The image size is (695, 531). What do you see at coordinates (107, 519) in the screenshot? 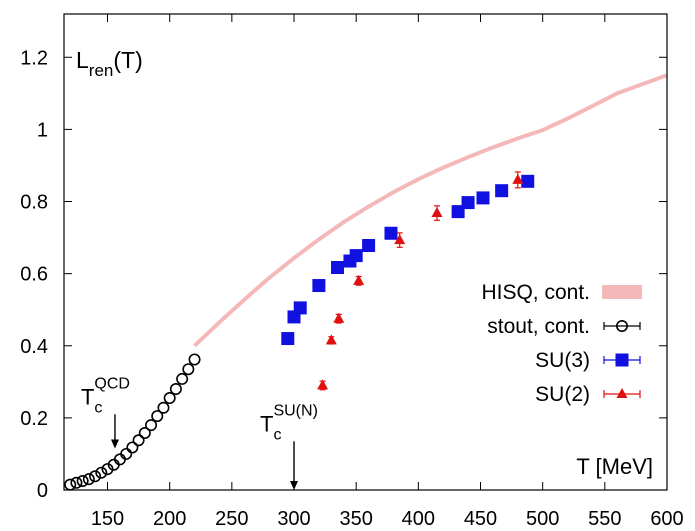
I see `x-tick-label: 150` at bounding box center [107, 519].